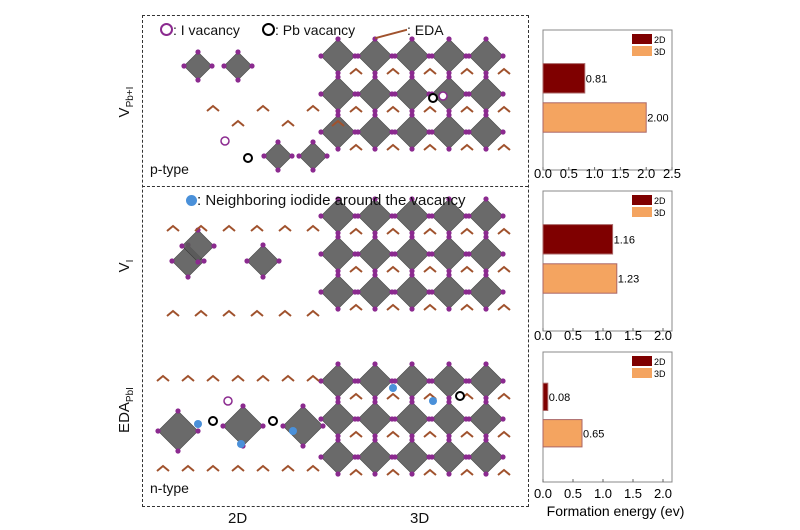  I want to click on label-main: V, so click(124, 267).